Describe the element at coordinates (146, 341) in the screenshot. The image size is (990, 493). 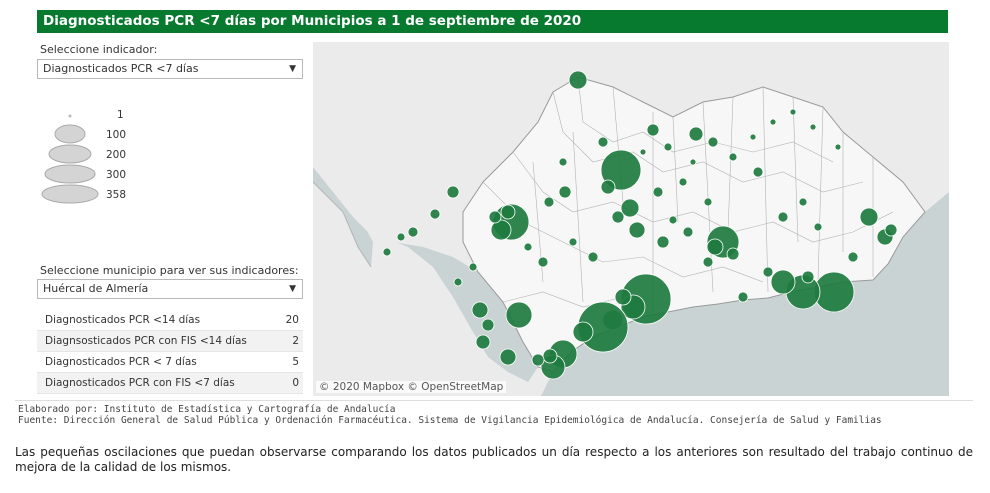
I see `indicator-name: Diagnsosticados PCR con FIS <14 días` at that location.